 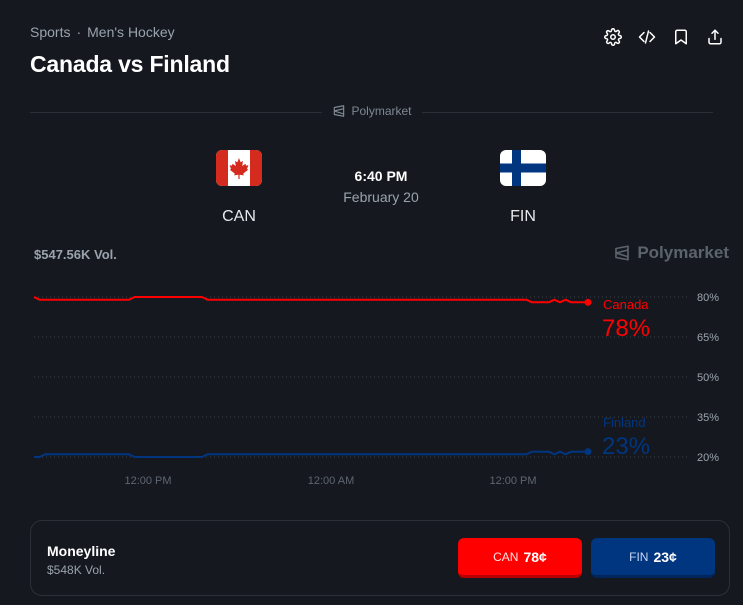 I want to click on gear-icon, so click(x=613, y=37).